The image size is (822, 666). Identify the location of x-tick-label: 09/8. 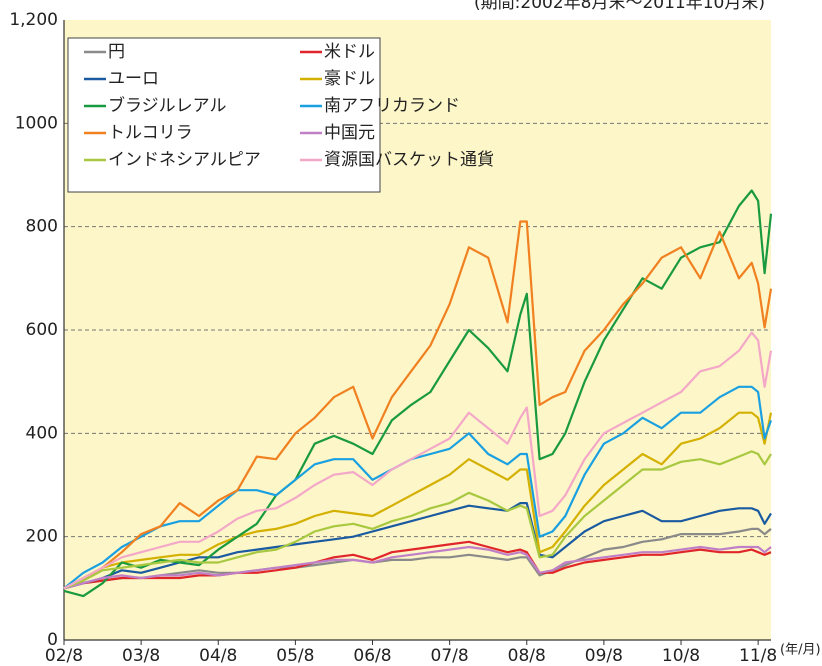
(604, 656).